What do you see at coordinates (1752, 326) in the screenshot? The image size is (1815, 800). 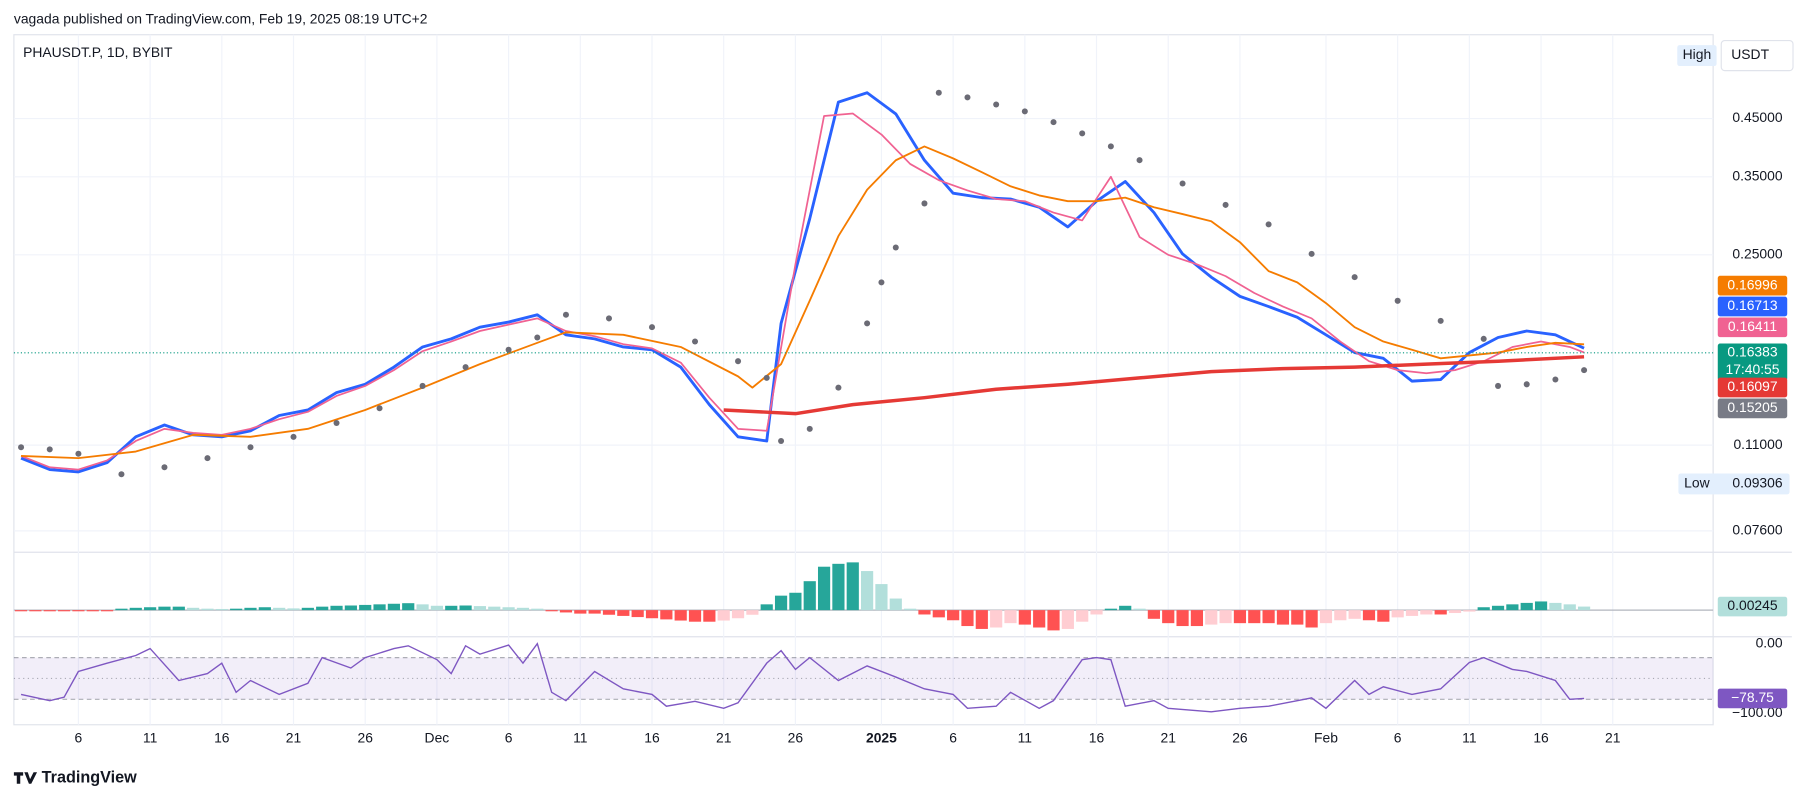 I see `price-label: 0.16411` at bounding box center [1752, 326].